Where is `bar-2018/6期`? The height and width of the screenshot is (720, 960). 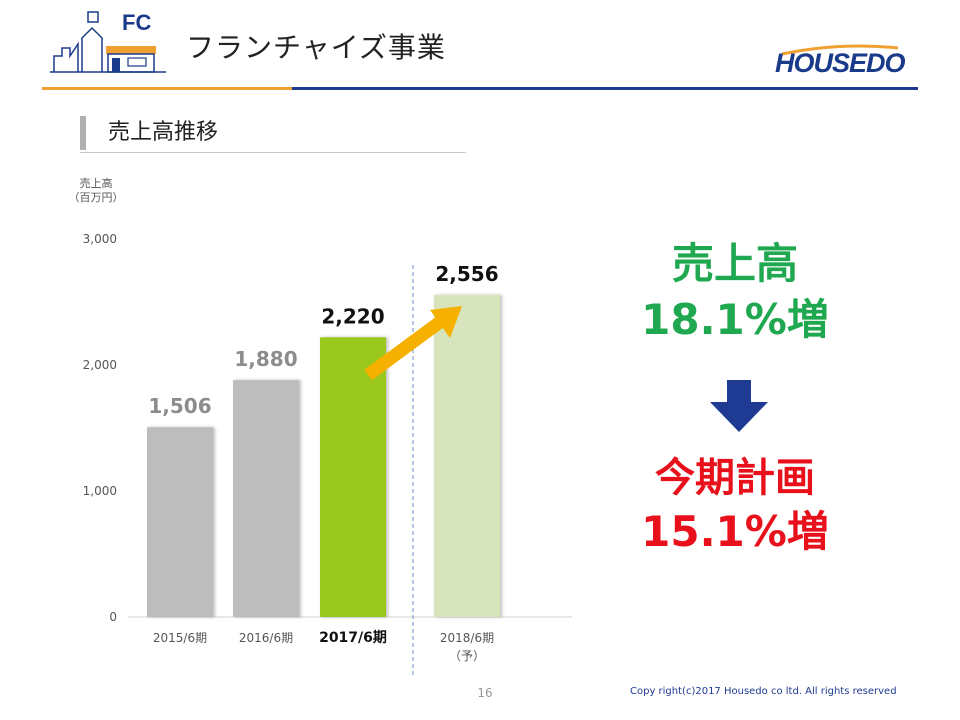
bar-2018/6期 is located at coordinates (467, 455).